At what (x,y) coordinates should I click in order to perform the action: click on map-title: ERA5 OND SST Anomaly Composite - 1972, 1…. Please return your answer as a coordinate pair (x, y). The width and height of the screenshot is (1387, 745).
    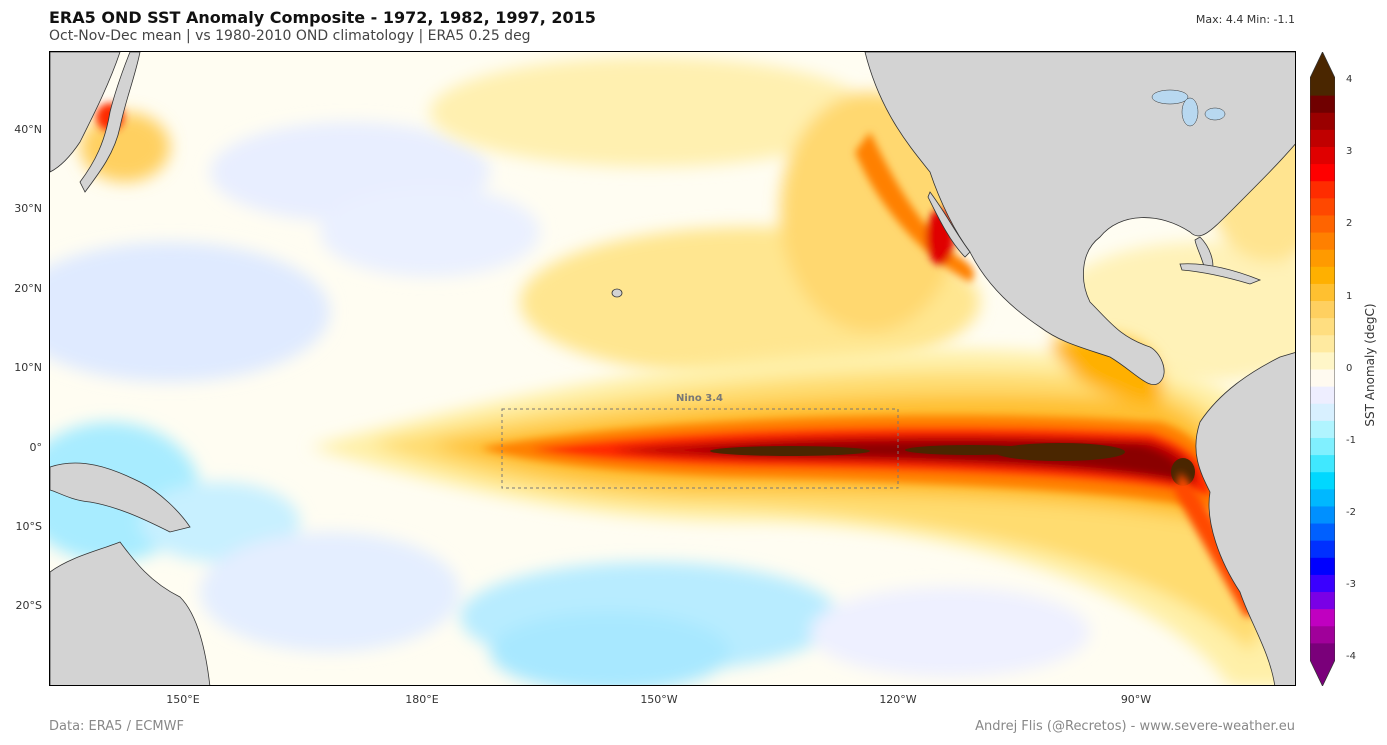
    Looking at the image, I should click on (322, 17).